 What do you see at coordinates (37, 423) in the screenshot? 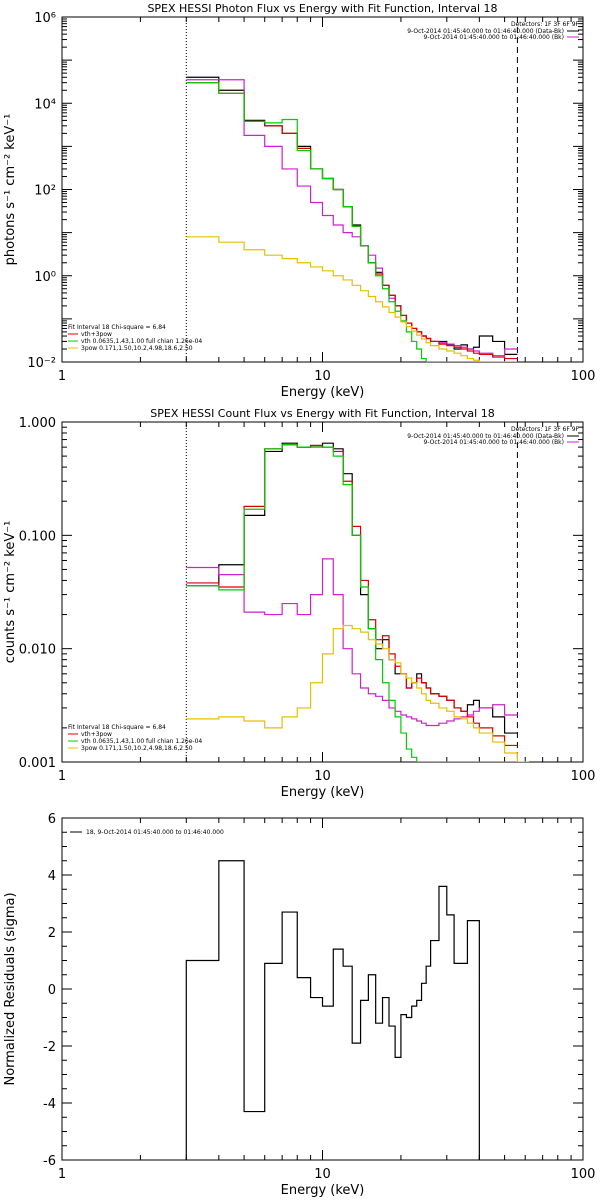
I see `y-tick-label: 1.000` at bounding box center [37, 423].